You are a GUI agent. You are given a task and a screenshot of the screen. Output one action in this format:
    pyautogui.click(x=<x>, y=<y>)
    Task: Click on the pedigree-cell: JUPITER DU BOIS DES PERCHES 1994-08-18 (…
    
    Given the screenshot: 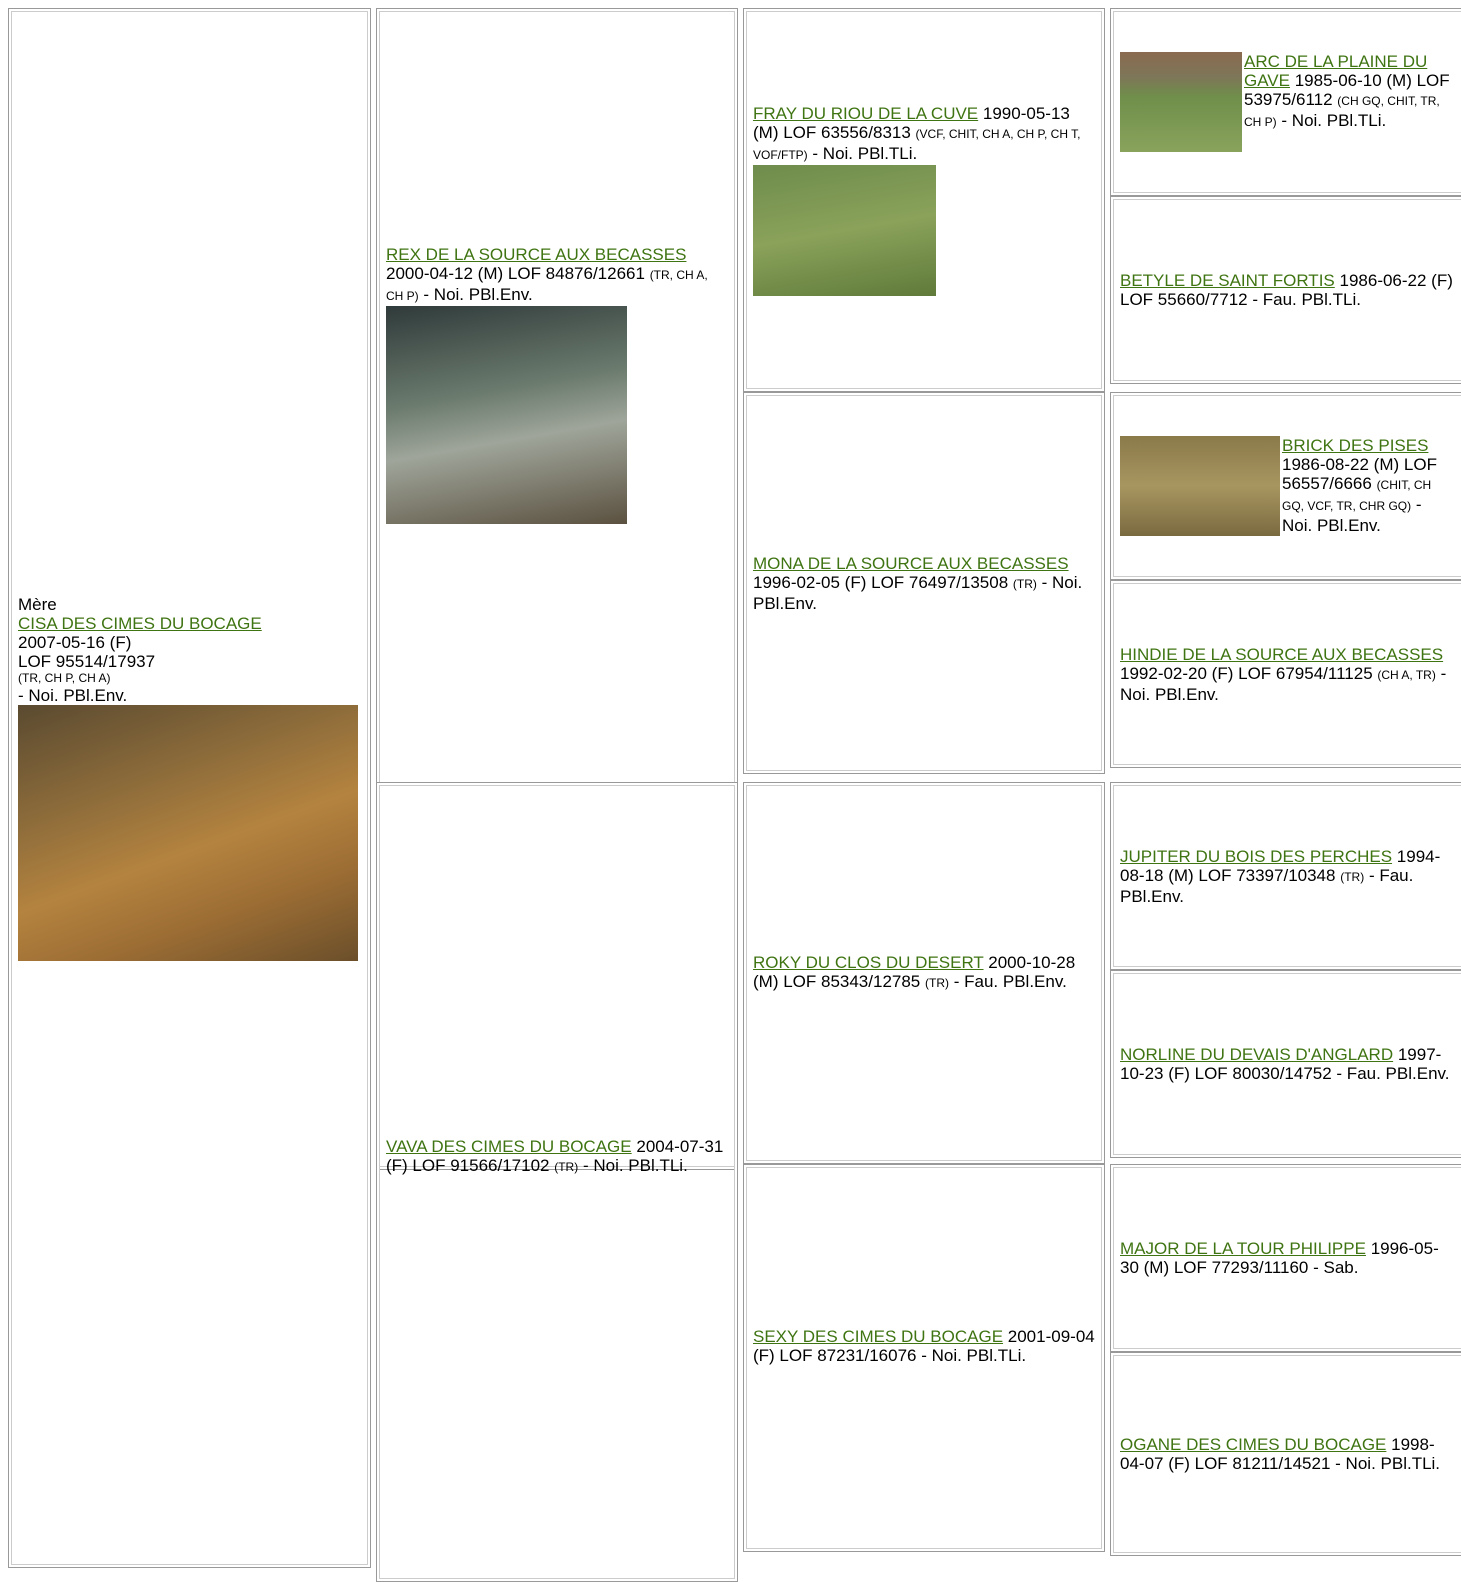 What is the action you would take?
    pyautogui.click(x=1285, y=876)
    